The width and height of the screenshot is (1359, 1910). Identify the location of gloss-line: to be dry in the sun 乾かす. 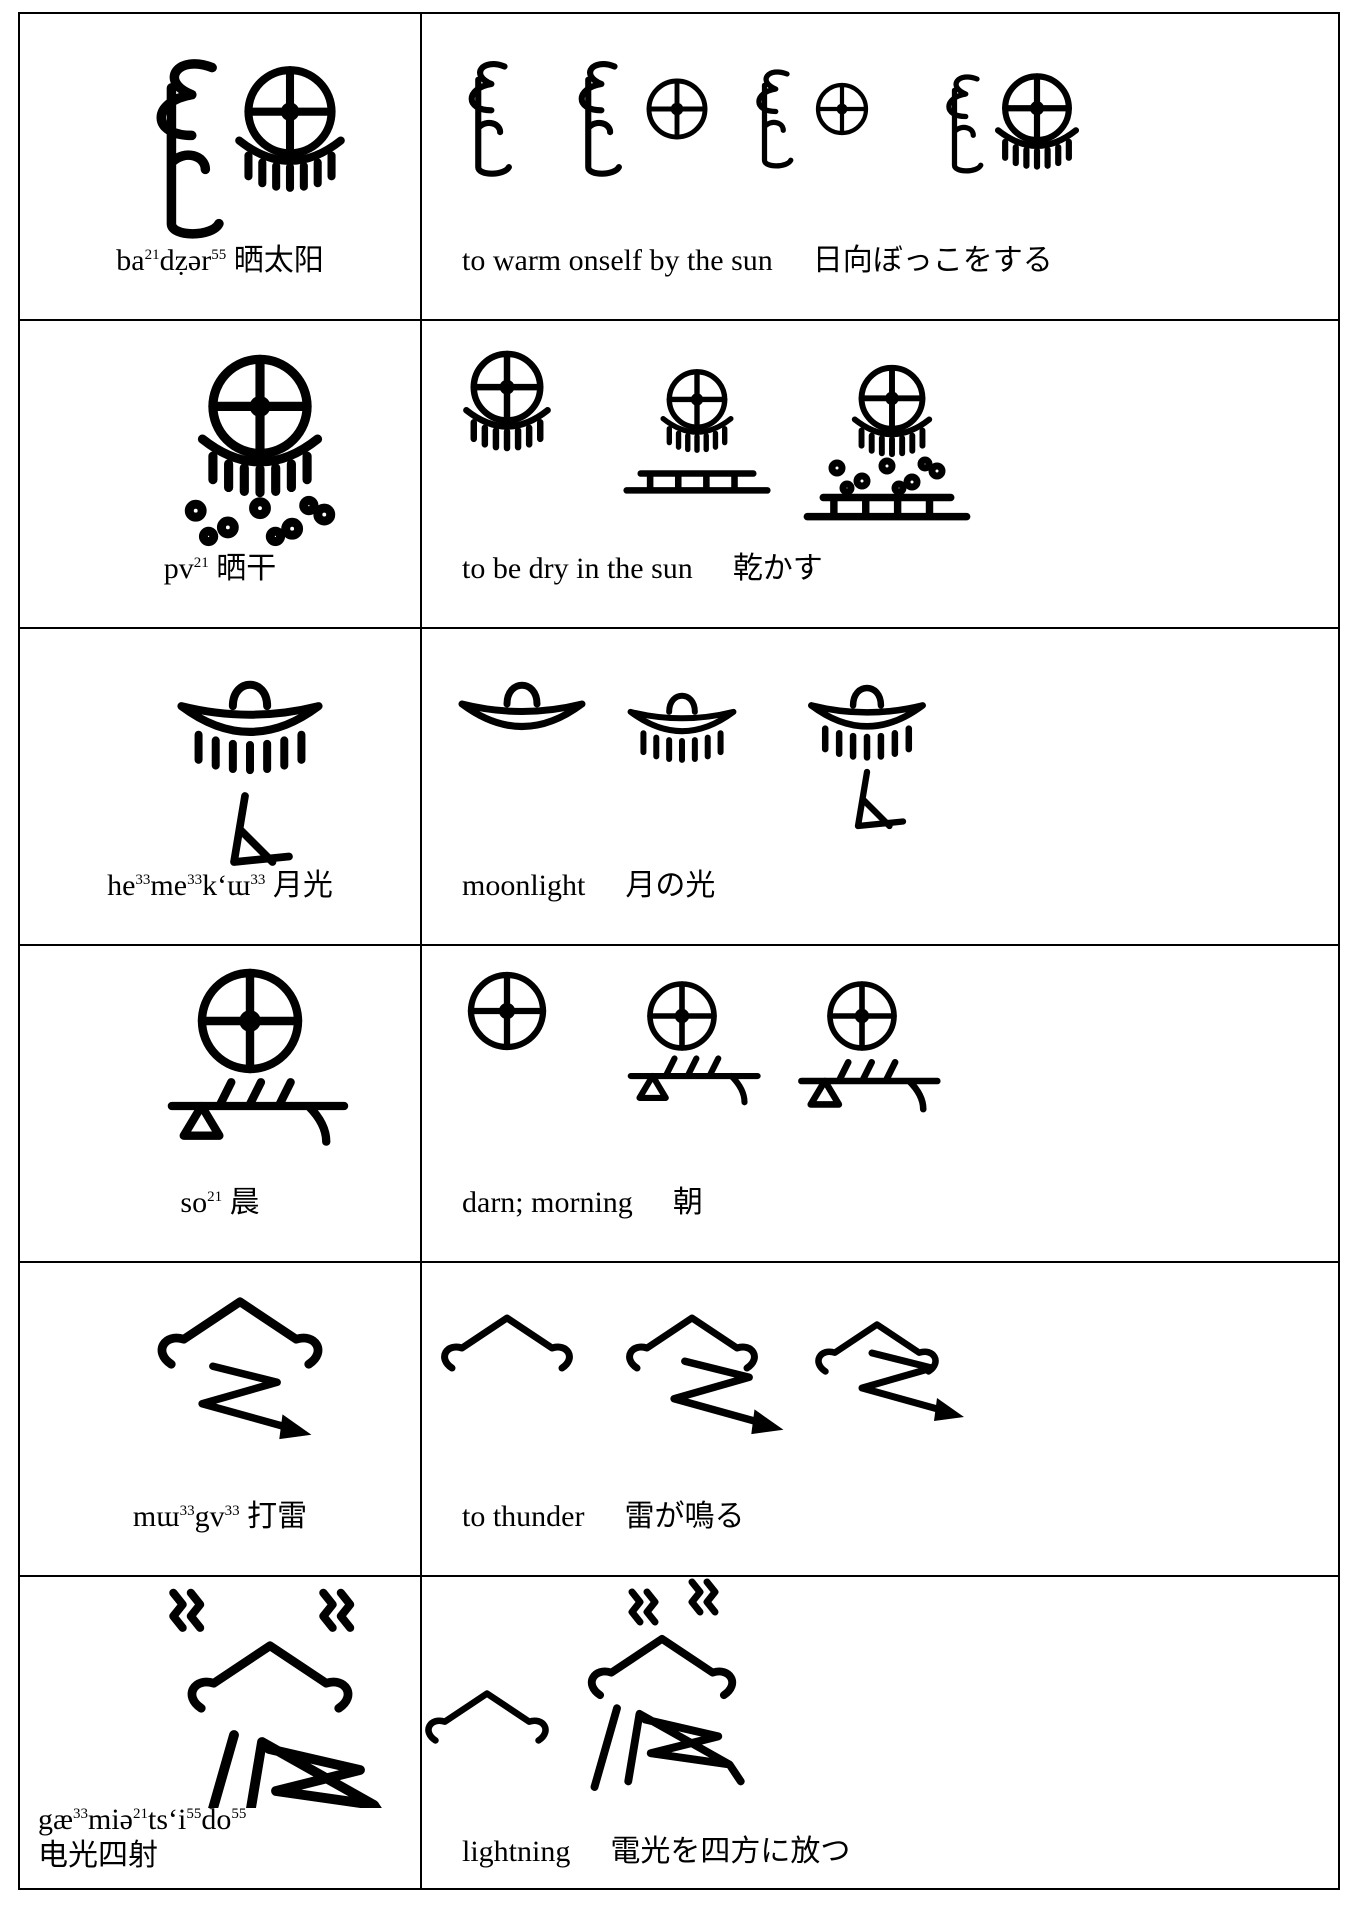
(642, 565).